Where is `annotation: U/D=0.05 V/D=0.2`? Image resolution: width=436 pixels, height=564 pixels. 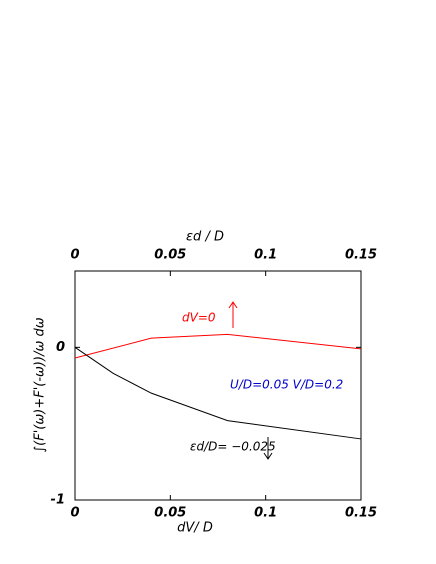 annotation: U/D=0.05 V/D=0.2 is located at coordinates (286, 385).